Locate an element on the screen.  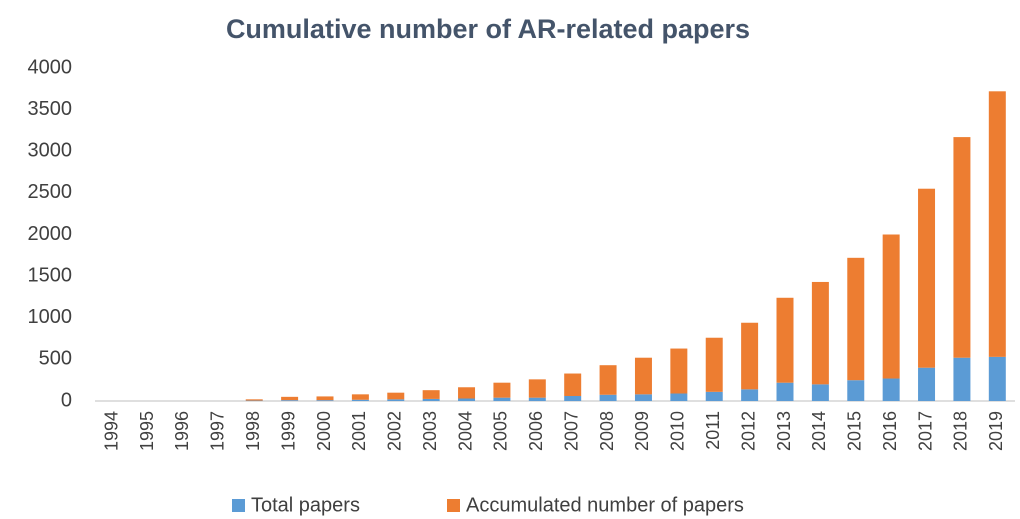
x-tick-label: 1999 is located at coordinates (288, 431).